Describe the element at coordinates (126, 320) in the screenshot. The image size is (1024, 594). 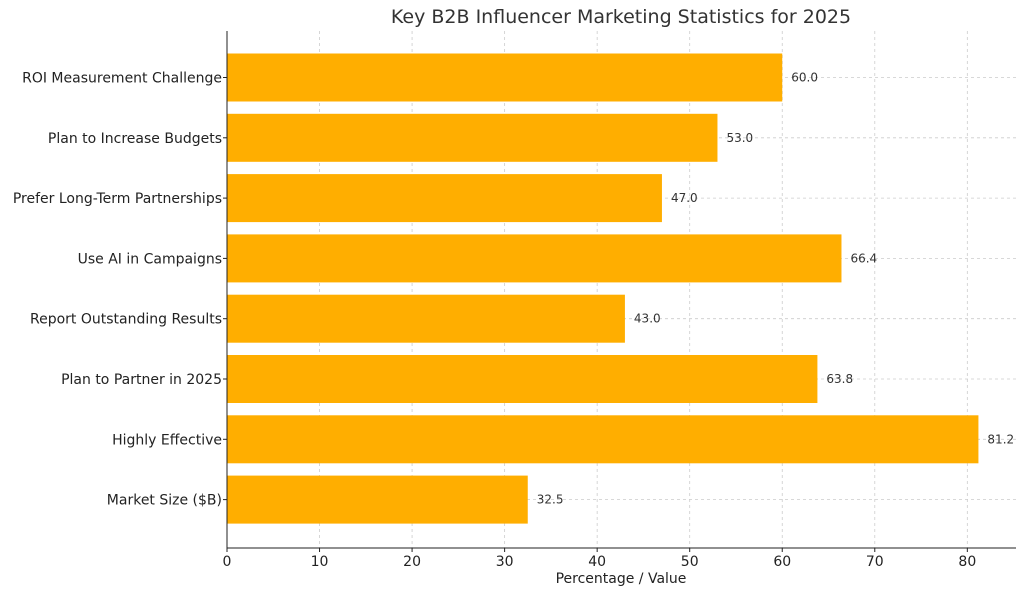
I see `category-label: Report Outstanding Results` at that location.